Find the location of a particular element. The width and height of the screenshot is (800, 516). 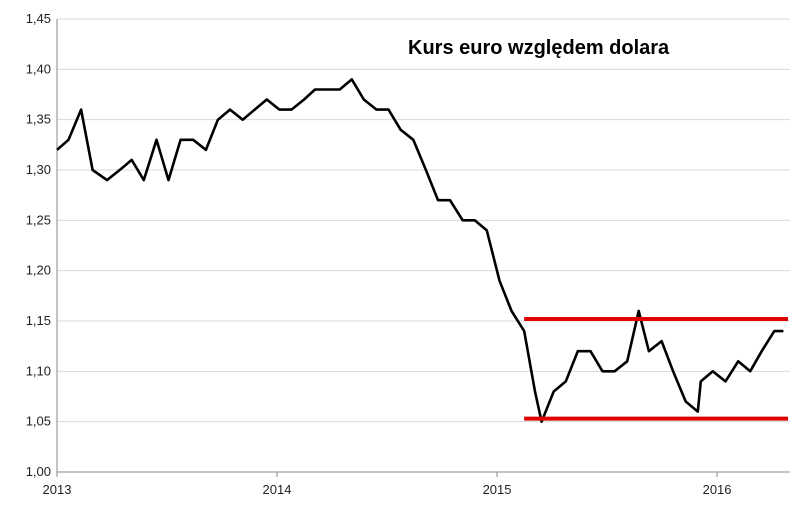

y-tick-label: 1,05 is located at coordinates (38, 421).